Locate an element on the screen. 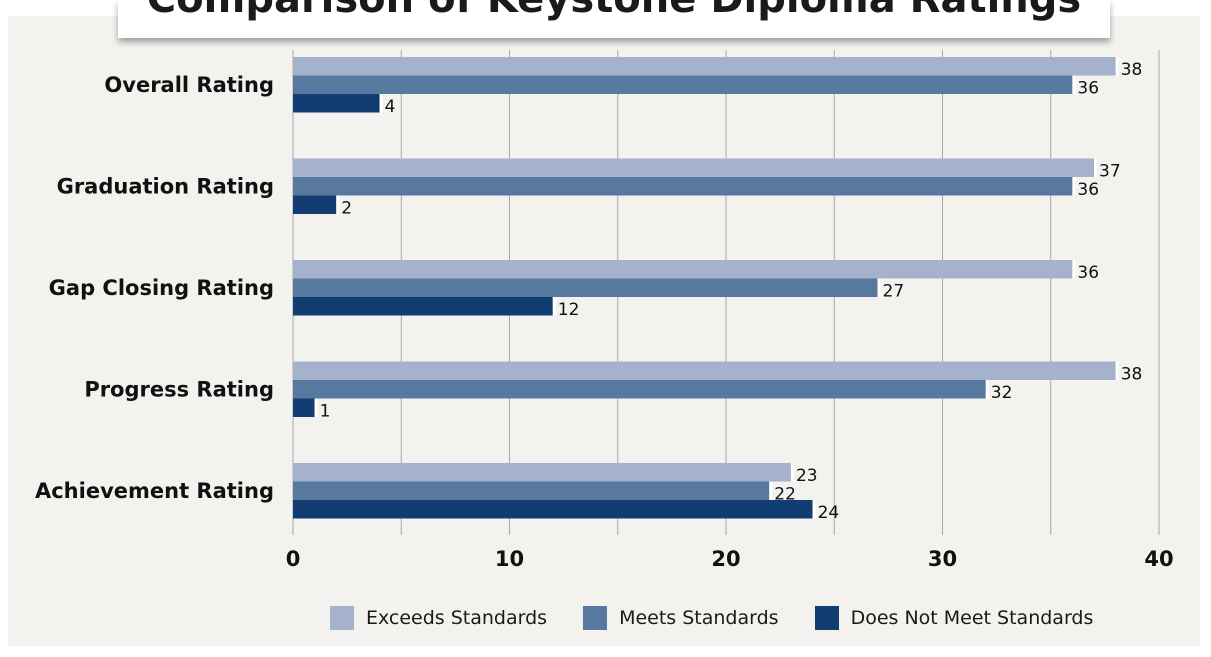  value-label: 4 is located at coordinates (390, 107).